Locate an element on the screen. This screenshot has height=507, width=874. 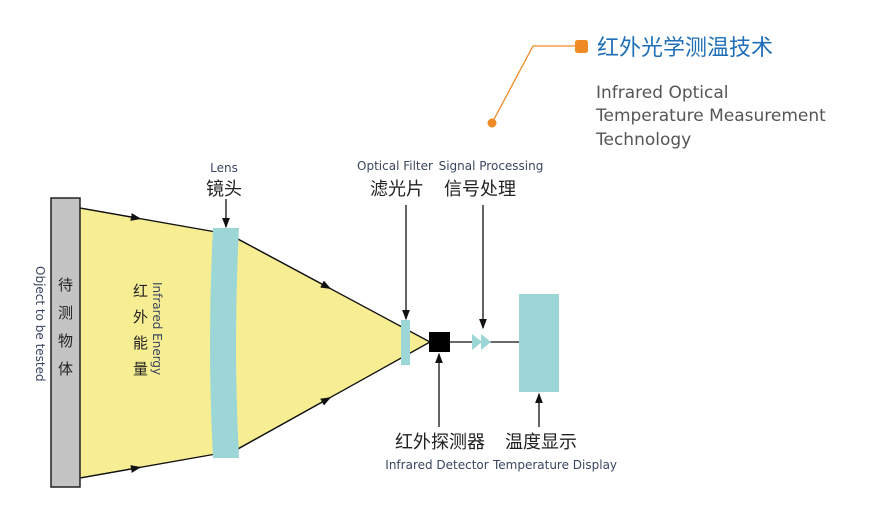
svg-text: 待 is located at coordinates (65, 285).